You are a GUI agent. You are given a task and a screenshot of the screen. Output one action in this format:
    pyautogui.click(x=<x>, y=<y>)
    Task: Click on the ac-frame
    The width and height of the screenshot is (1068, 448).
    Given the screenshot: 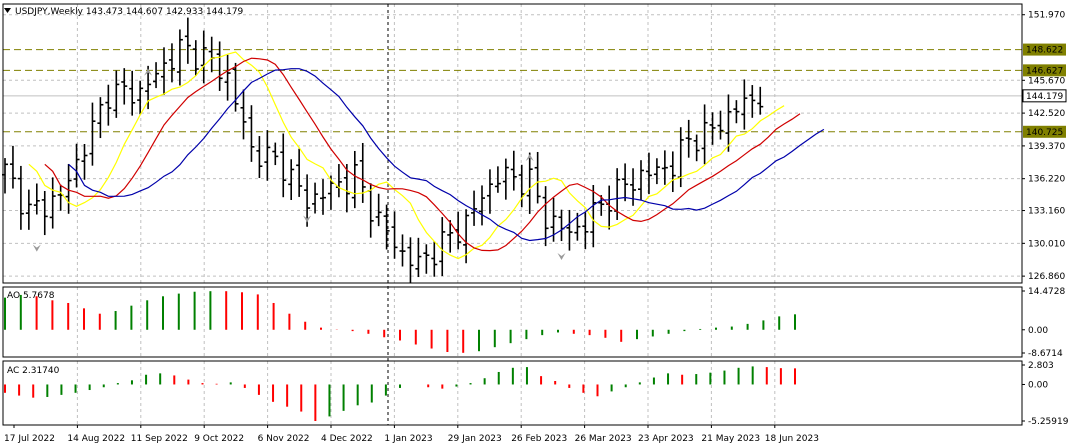 What is the action you would take?
    pyautogui.click(x=512, y=393)
    